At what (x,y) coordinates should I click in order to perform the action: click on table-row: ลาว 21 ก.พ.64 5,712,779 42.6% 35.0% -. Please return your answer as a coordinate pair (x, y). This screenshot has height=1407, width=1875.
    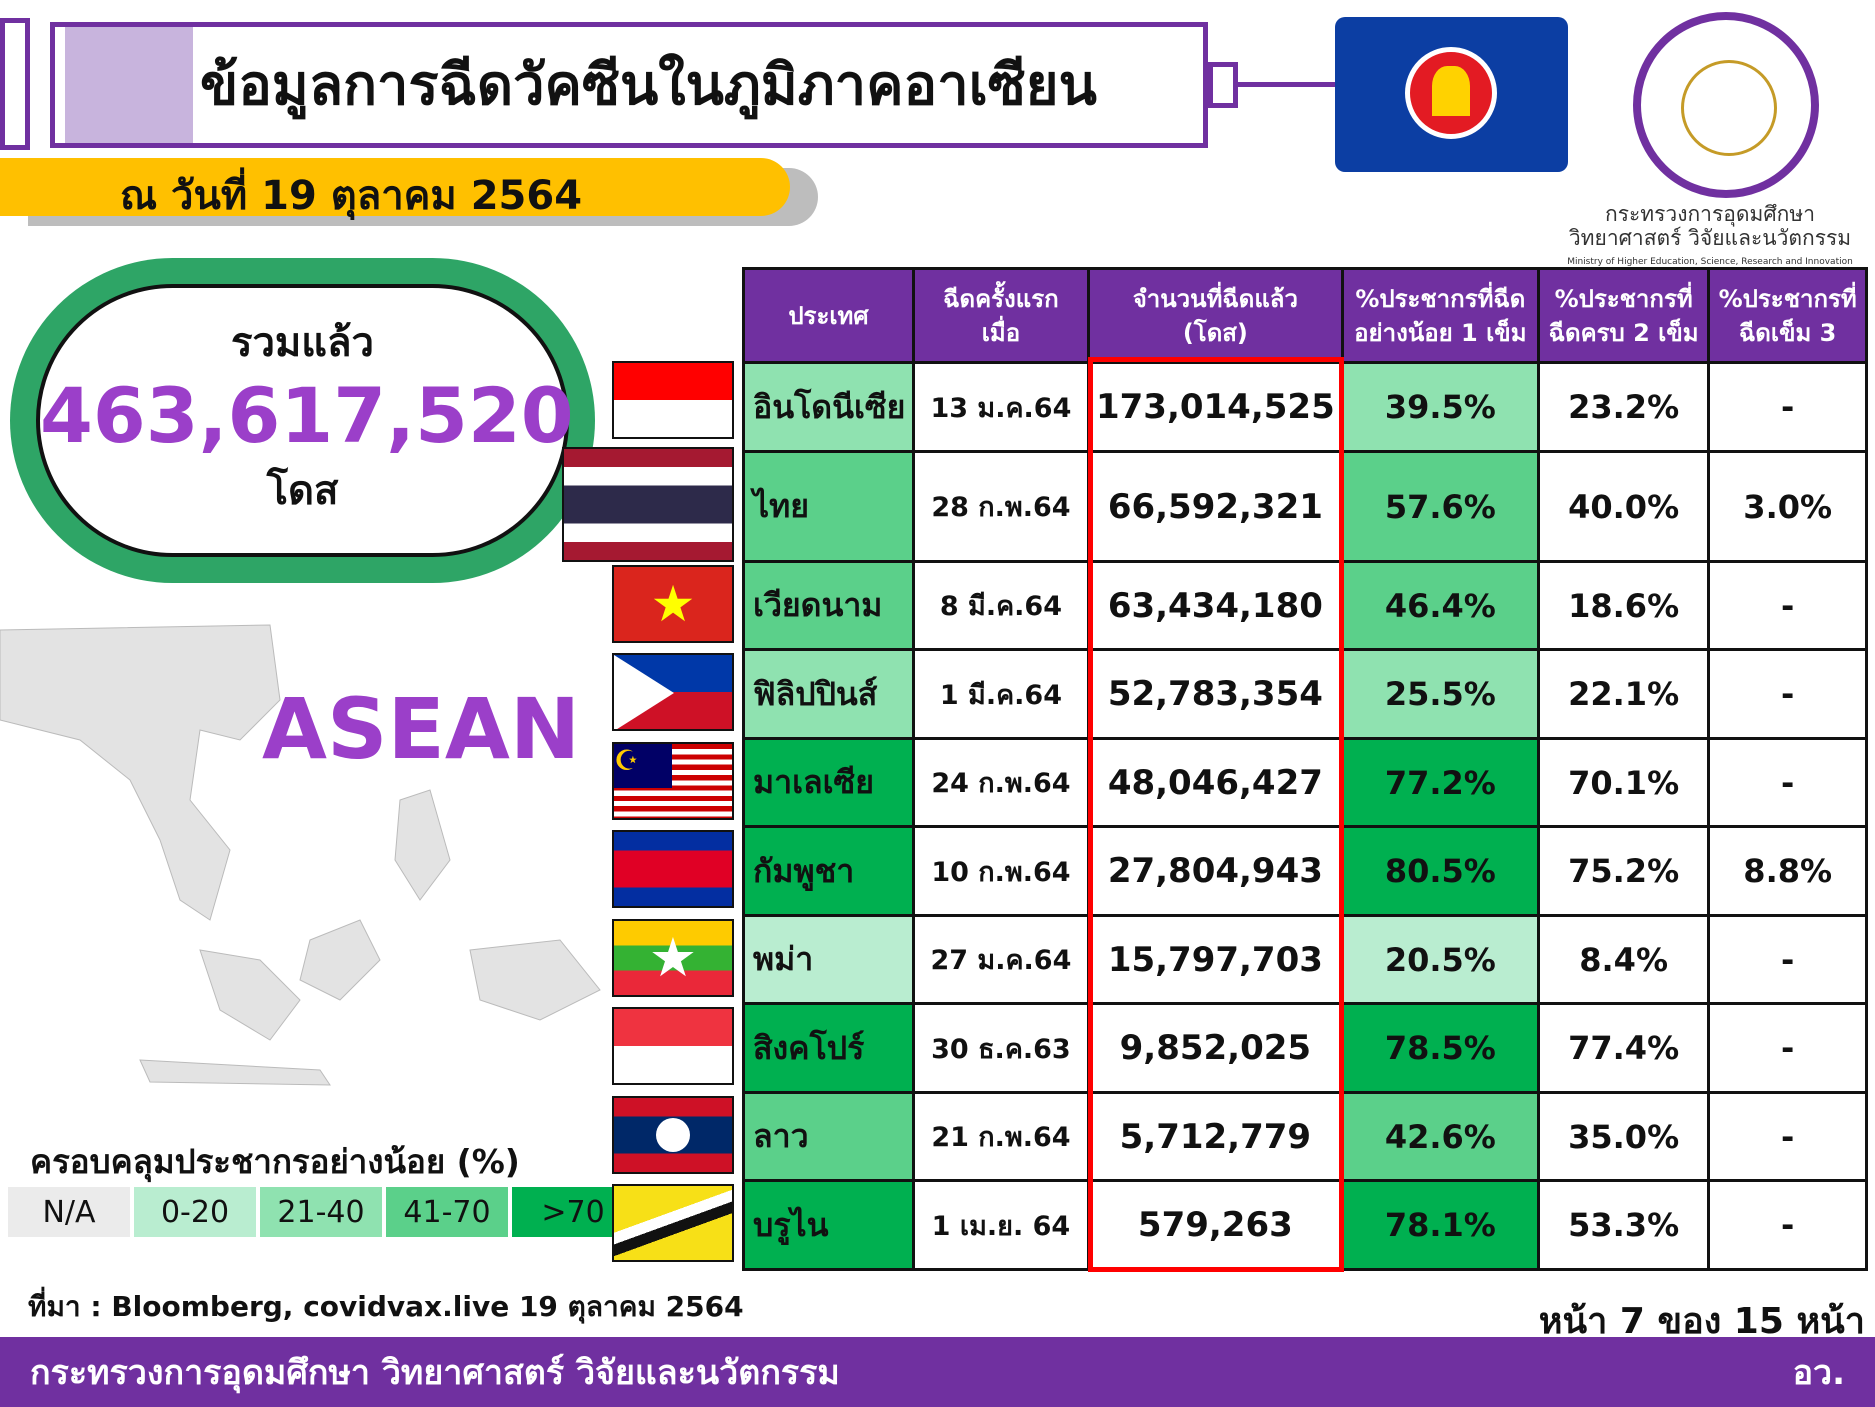
    Looking at the image, I should click on (1305, 1136).